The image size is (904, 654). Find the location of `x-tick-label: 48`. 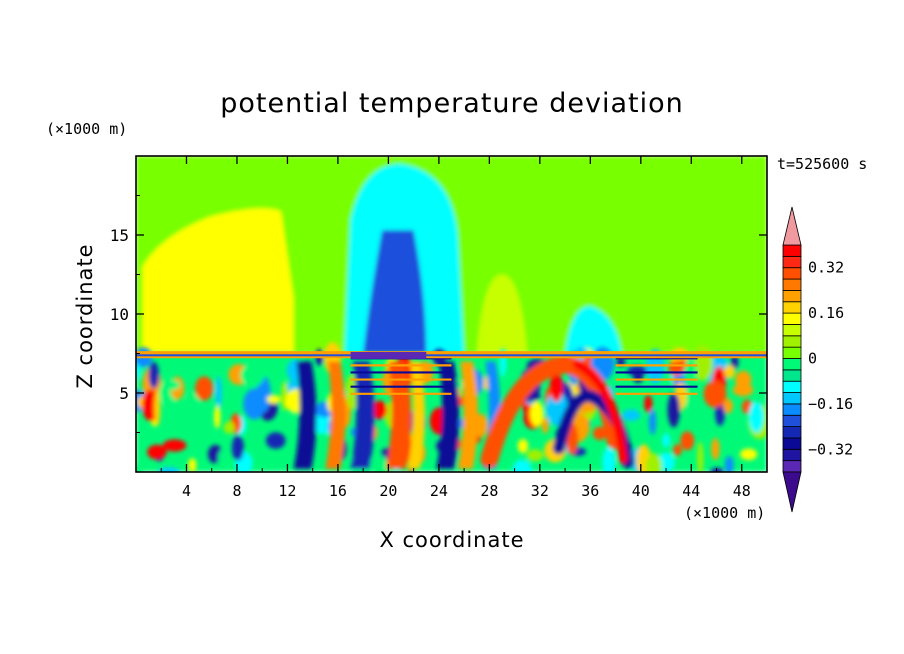

x-tick-label: 48 is located at coordinates (742, 491).